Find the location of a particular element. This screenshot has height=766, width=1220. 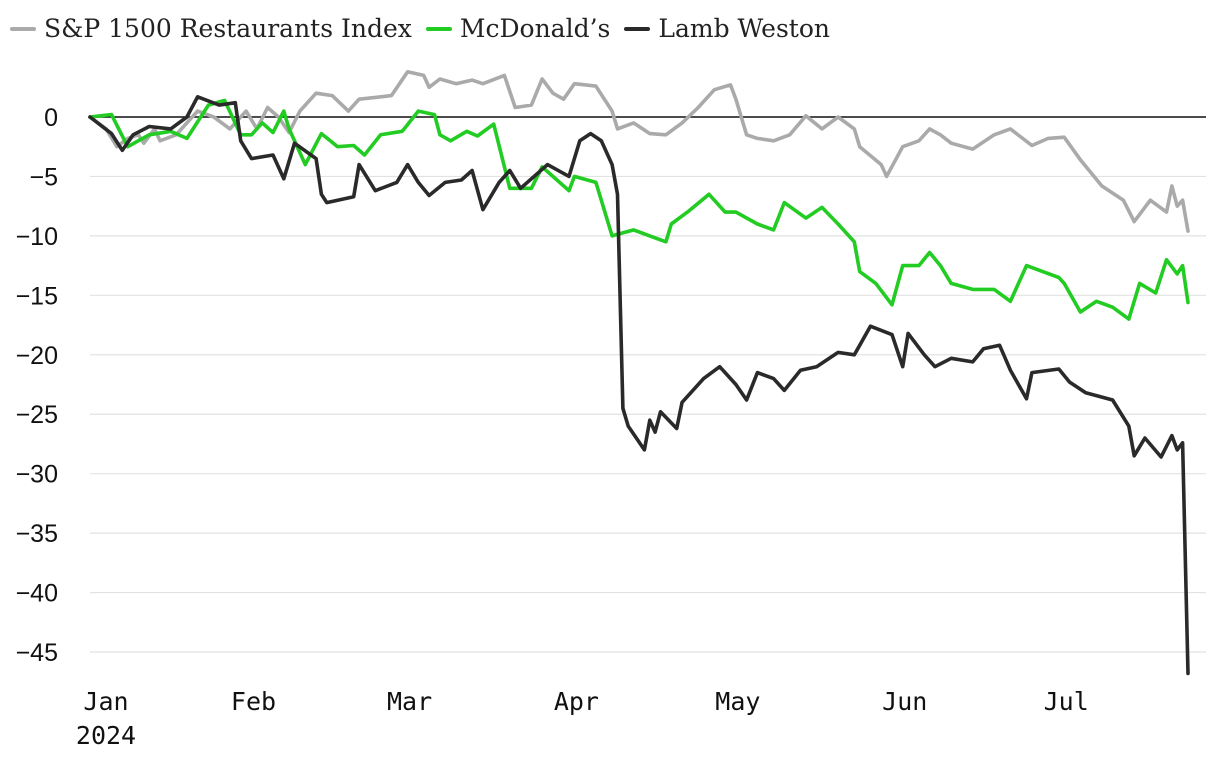

legend-label-lamb-weston: Lamb Weston is located at coordinates (744, 28).